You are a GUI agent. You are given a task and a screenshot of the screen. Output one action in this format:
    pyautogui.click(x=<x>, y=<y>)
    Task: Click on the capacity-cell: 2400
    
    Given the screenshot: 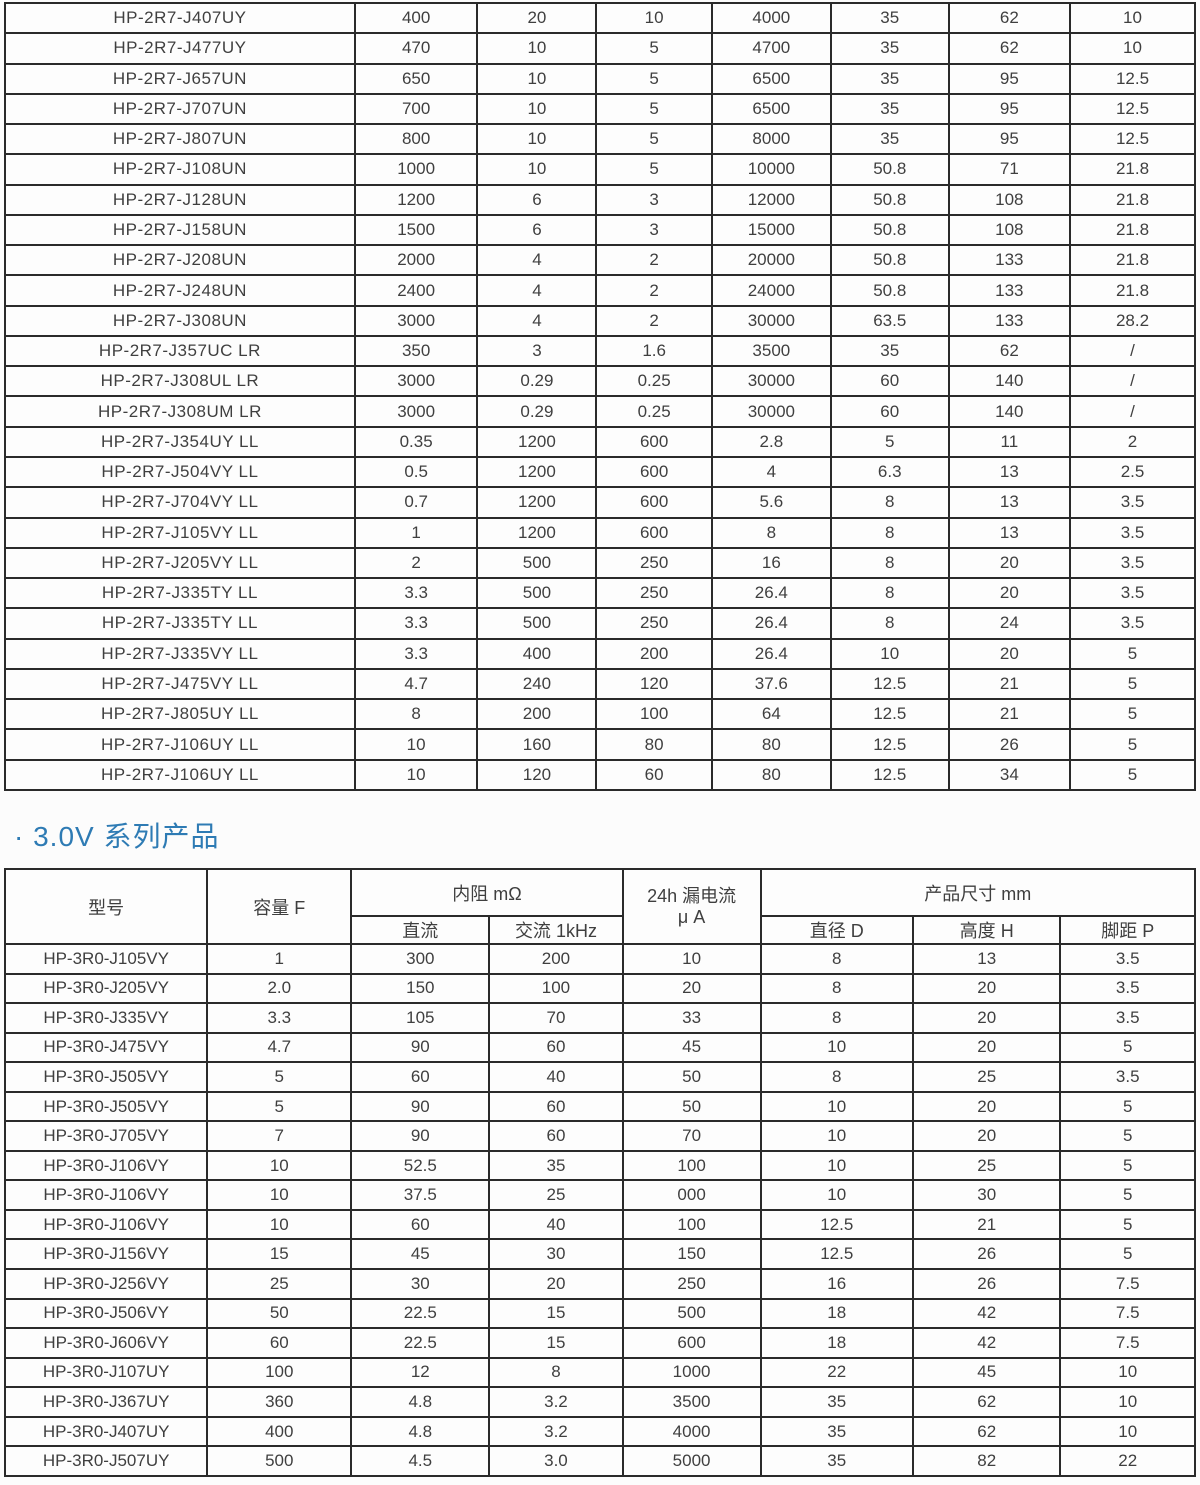 What is the action you would take?
    pyautogui.click(x=416, y=290)
    